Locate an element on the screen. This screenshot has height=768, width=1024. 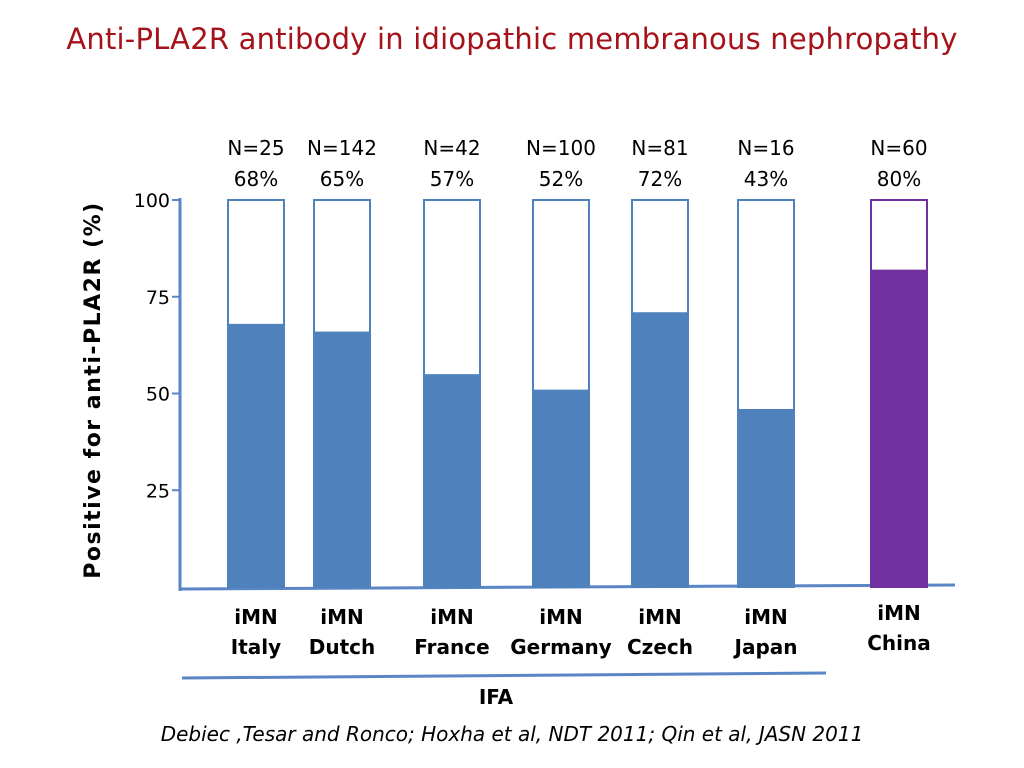
bar-percent-label: 57% is located at coordinates (452, 179).